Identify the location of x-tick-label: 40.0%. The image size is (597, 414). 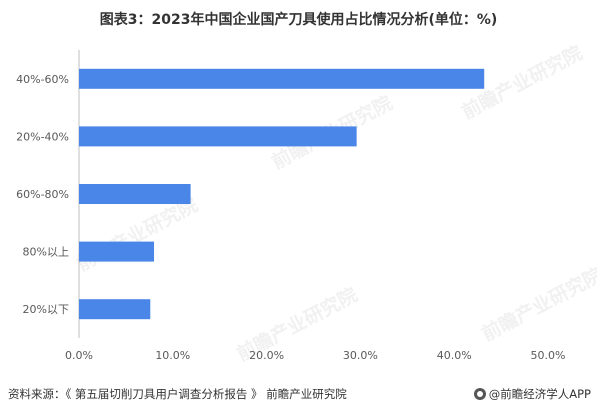
(454, 355).